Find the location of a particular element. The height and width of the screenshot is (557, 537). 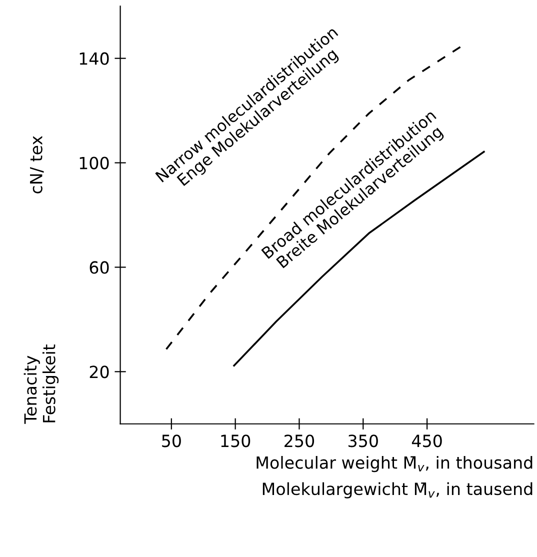

x-tick-label: 150 is located at coordinates (235, 441).